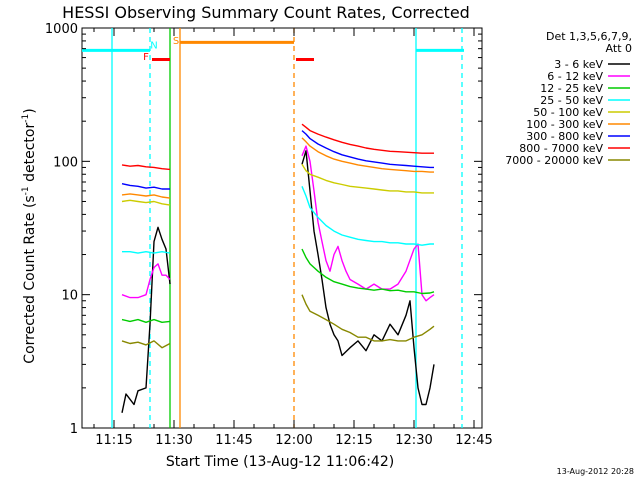  Describe the element at coordinates (153, 46) in the screenshot. I see `flag-label-1: N` at that location.